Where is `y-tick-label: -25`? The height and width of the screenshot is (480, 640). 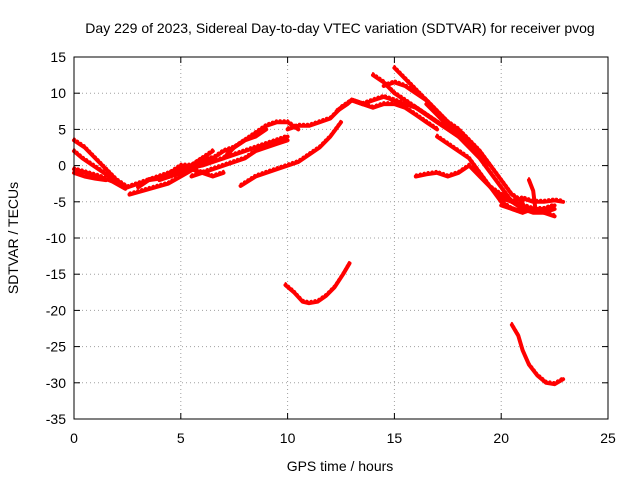
y-tick-label: -25 is located at coordinates (56, 347).